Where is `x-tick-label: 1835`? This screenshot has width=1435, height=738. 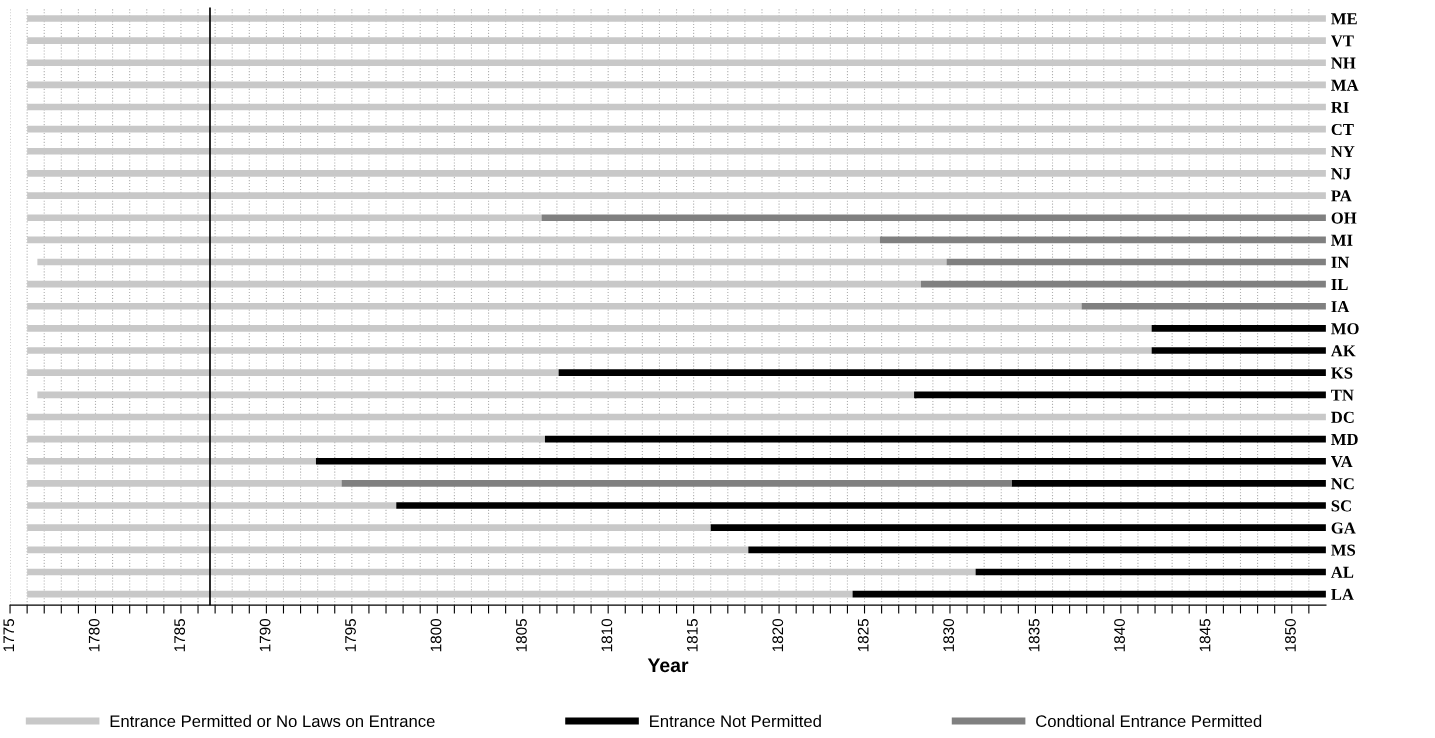
x-tick-label: 1835 is located at coordinates (1034, 635).